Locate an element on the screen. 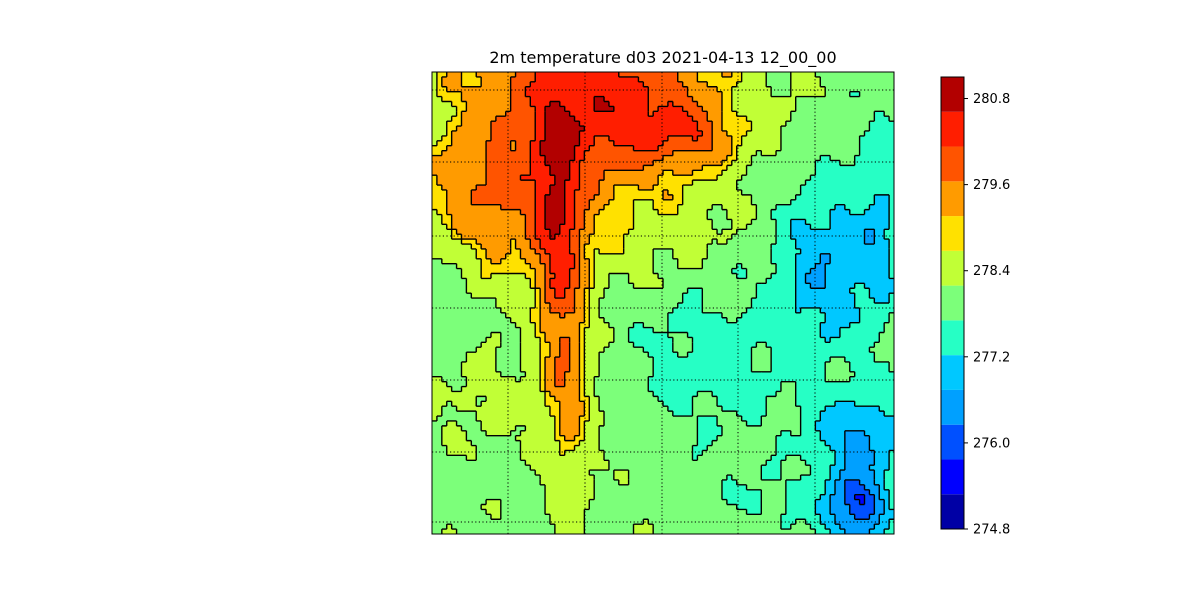 This screenshot has height=600, width=1200. colorbar: 274.8 276.0 277.2 278.4 279.6 280.8 is located at coordinates (975, 307).